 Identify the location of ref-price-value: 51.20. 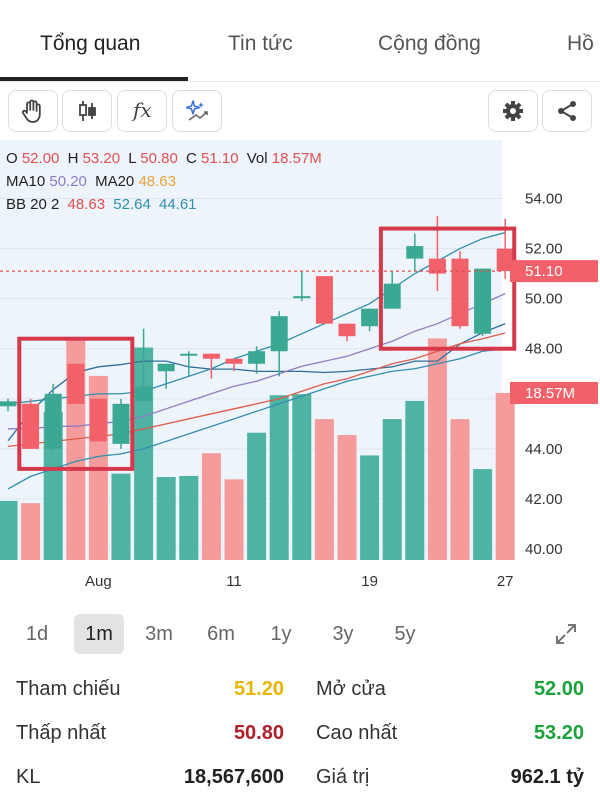
(258, 689).